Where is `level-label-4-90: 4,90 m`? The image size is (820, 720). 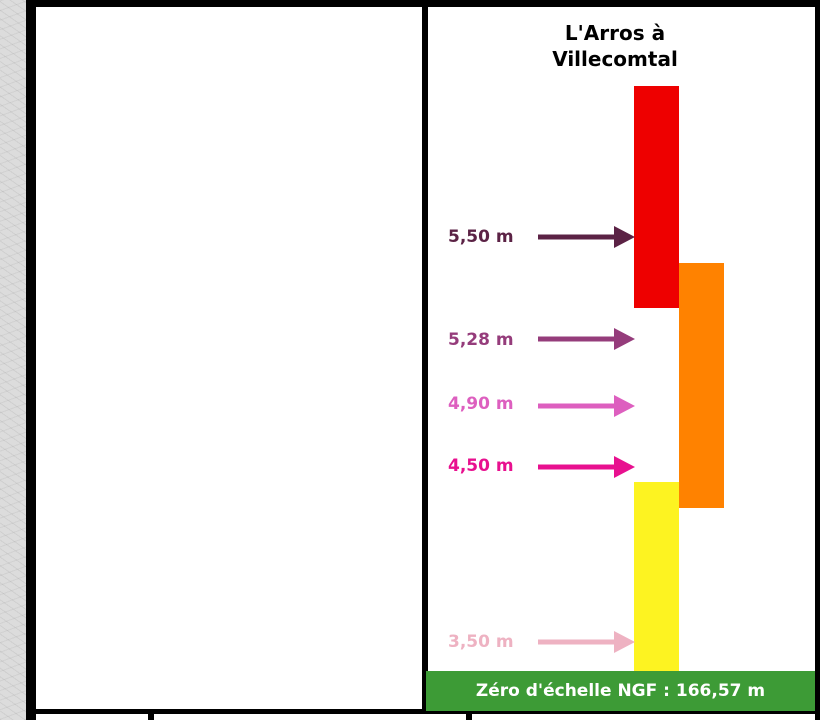 level-label-4-90: 4,90 m is located at coordinates (481, 404).